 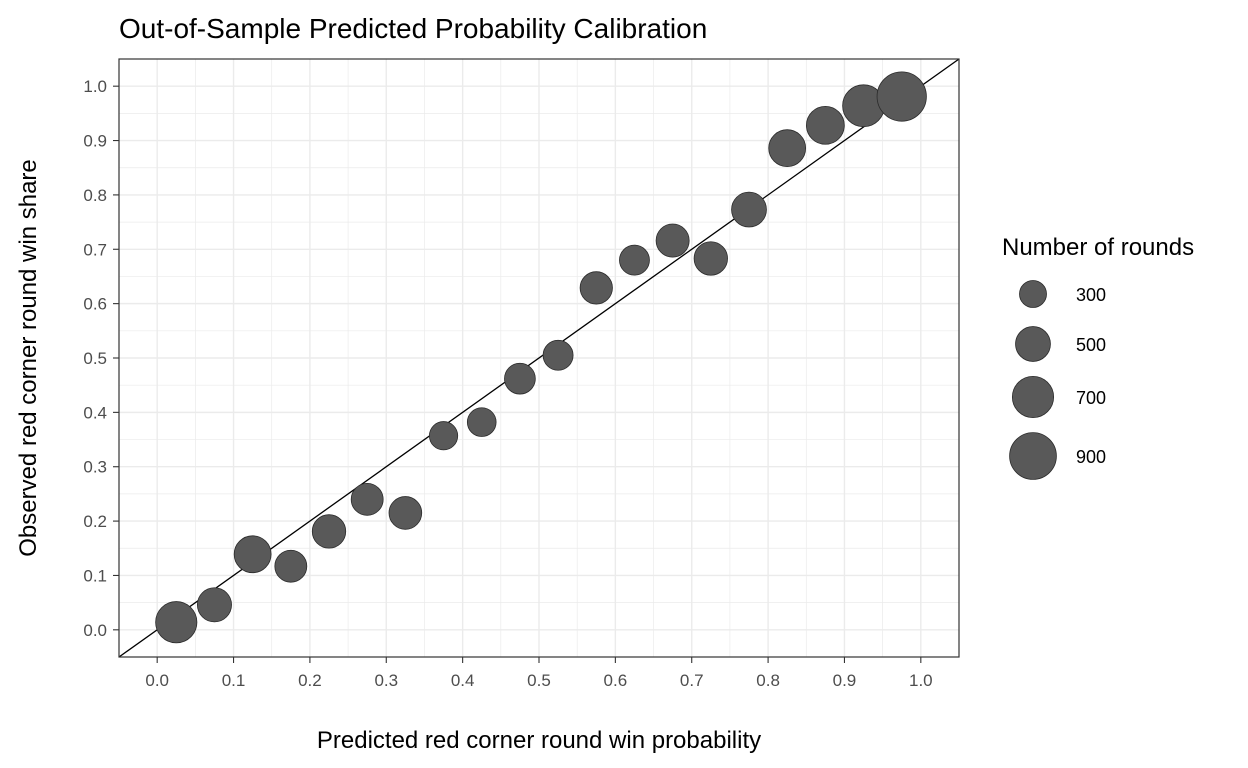 I want to click on y-tick-label: 0.2, so click(x=95, y=521).